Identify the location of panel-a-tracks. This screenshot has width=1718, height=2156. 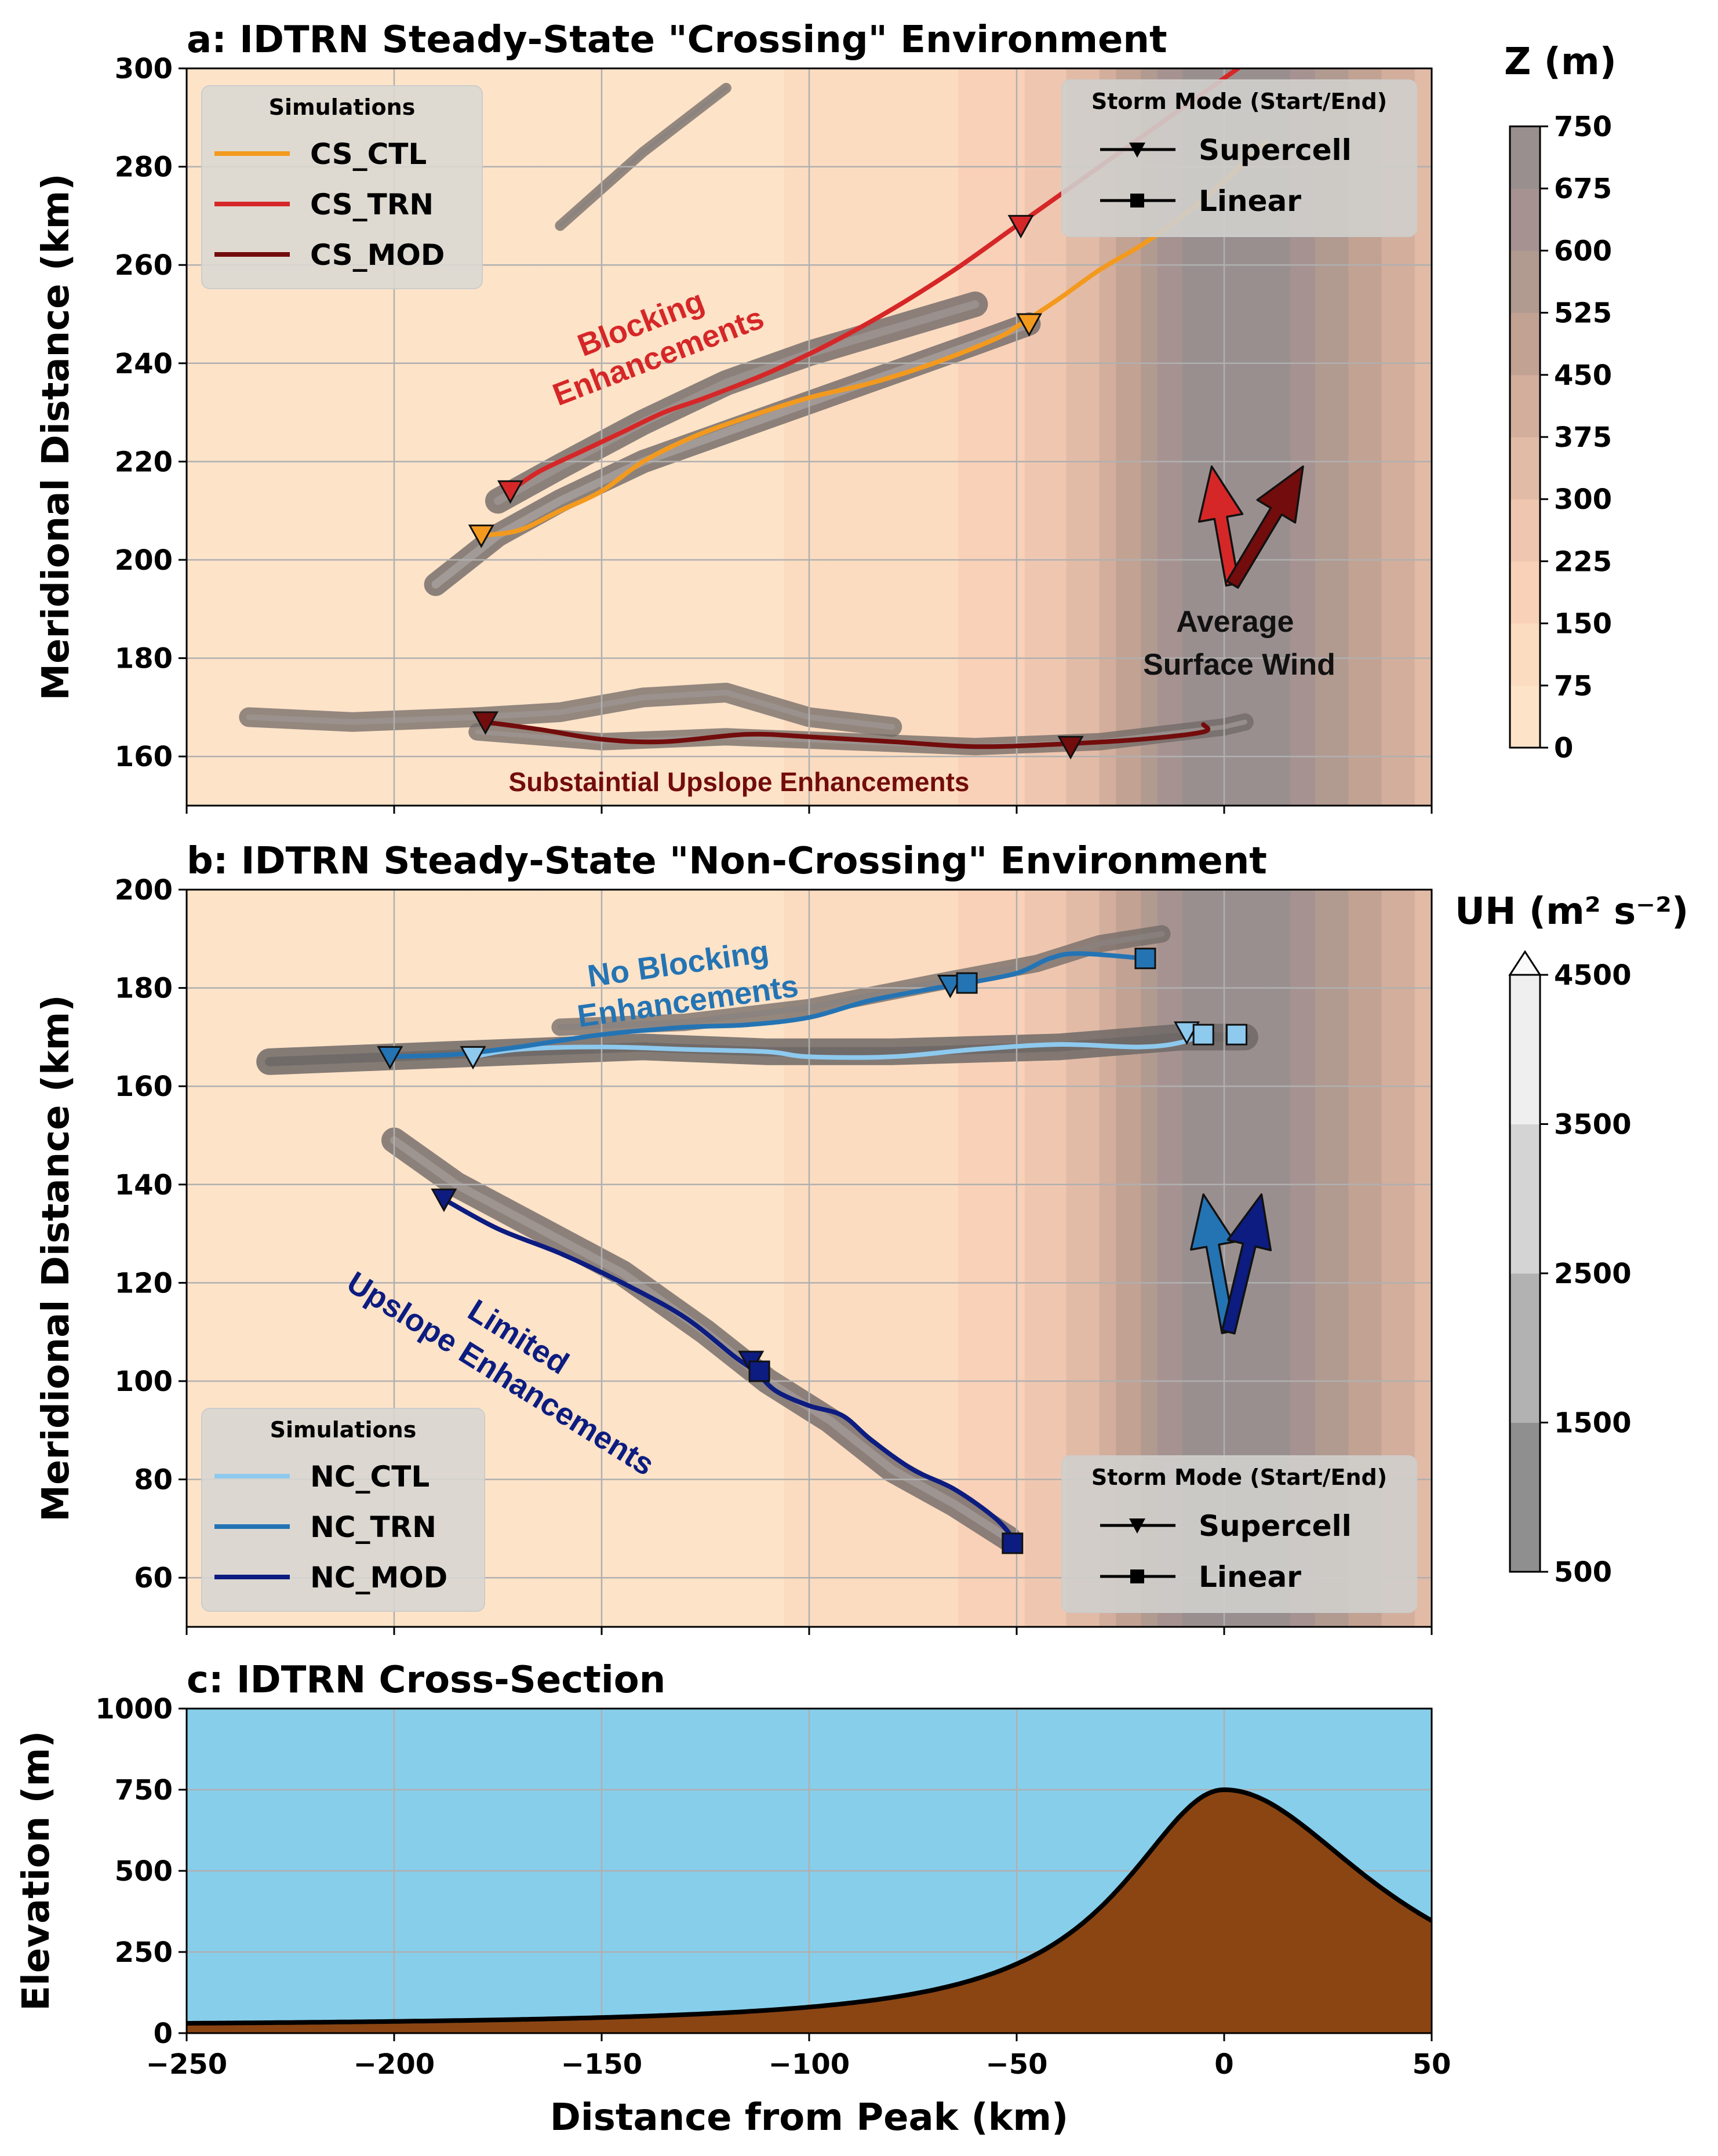
(868, 414).